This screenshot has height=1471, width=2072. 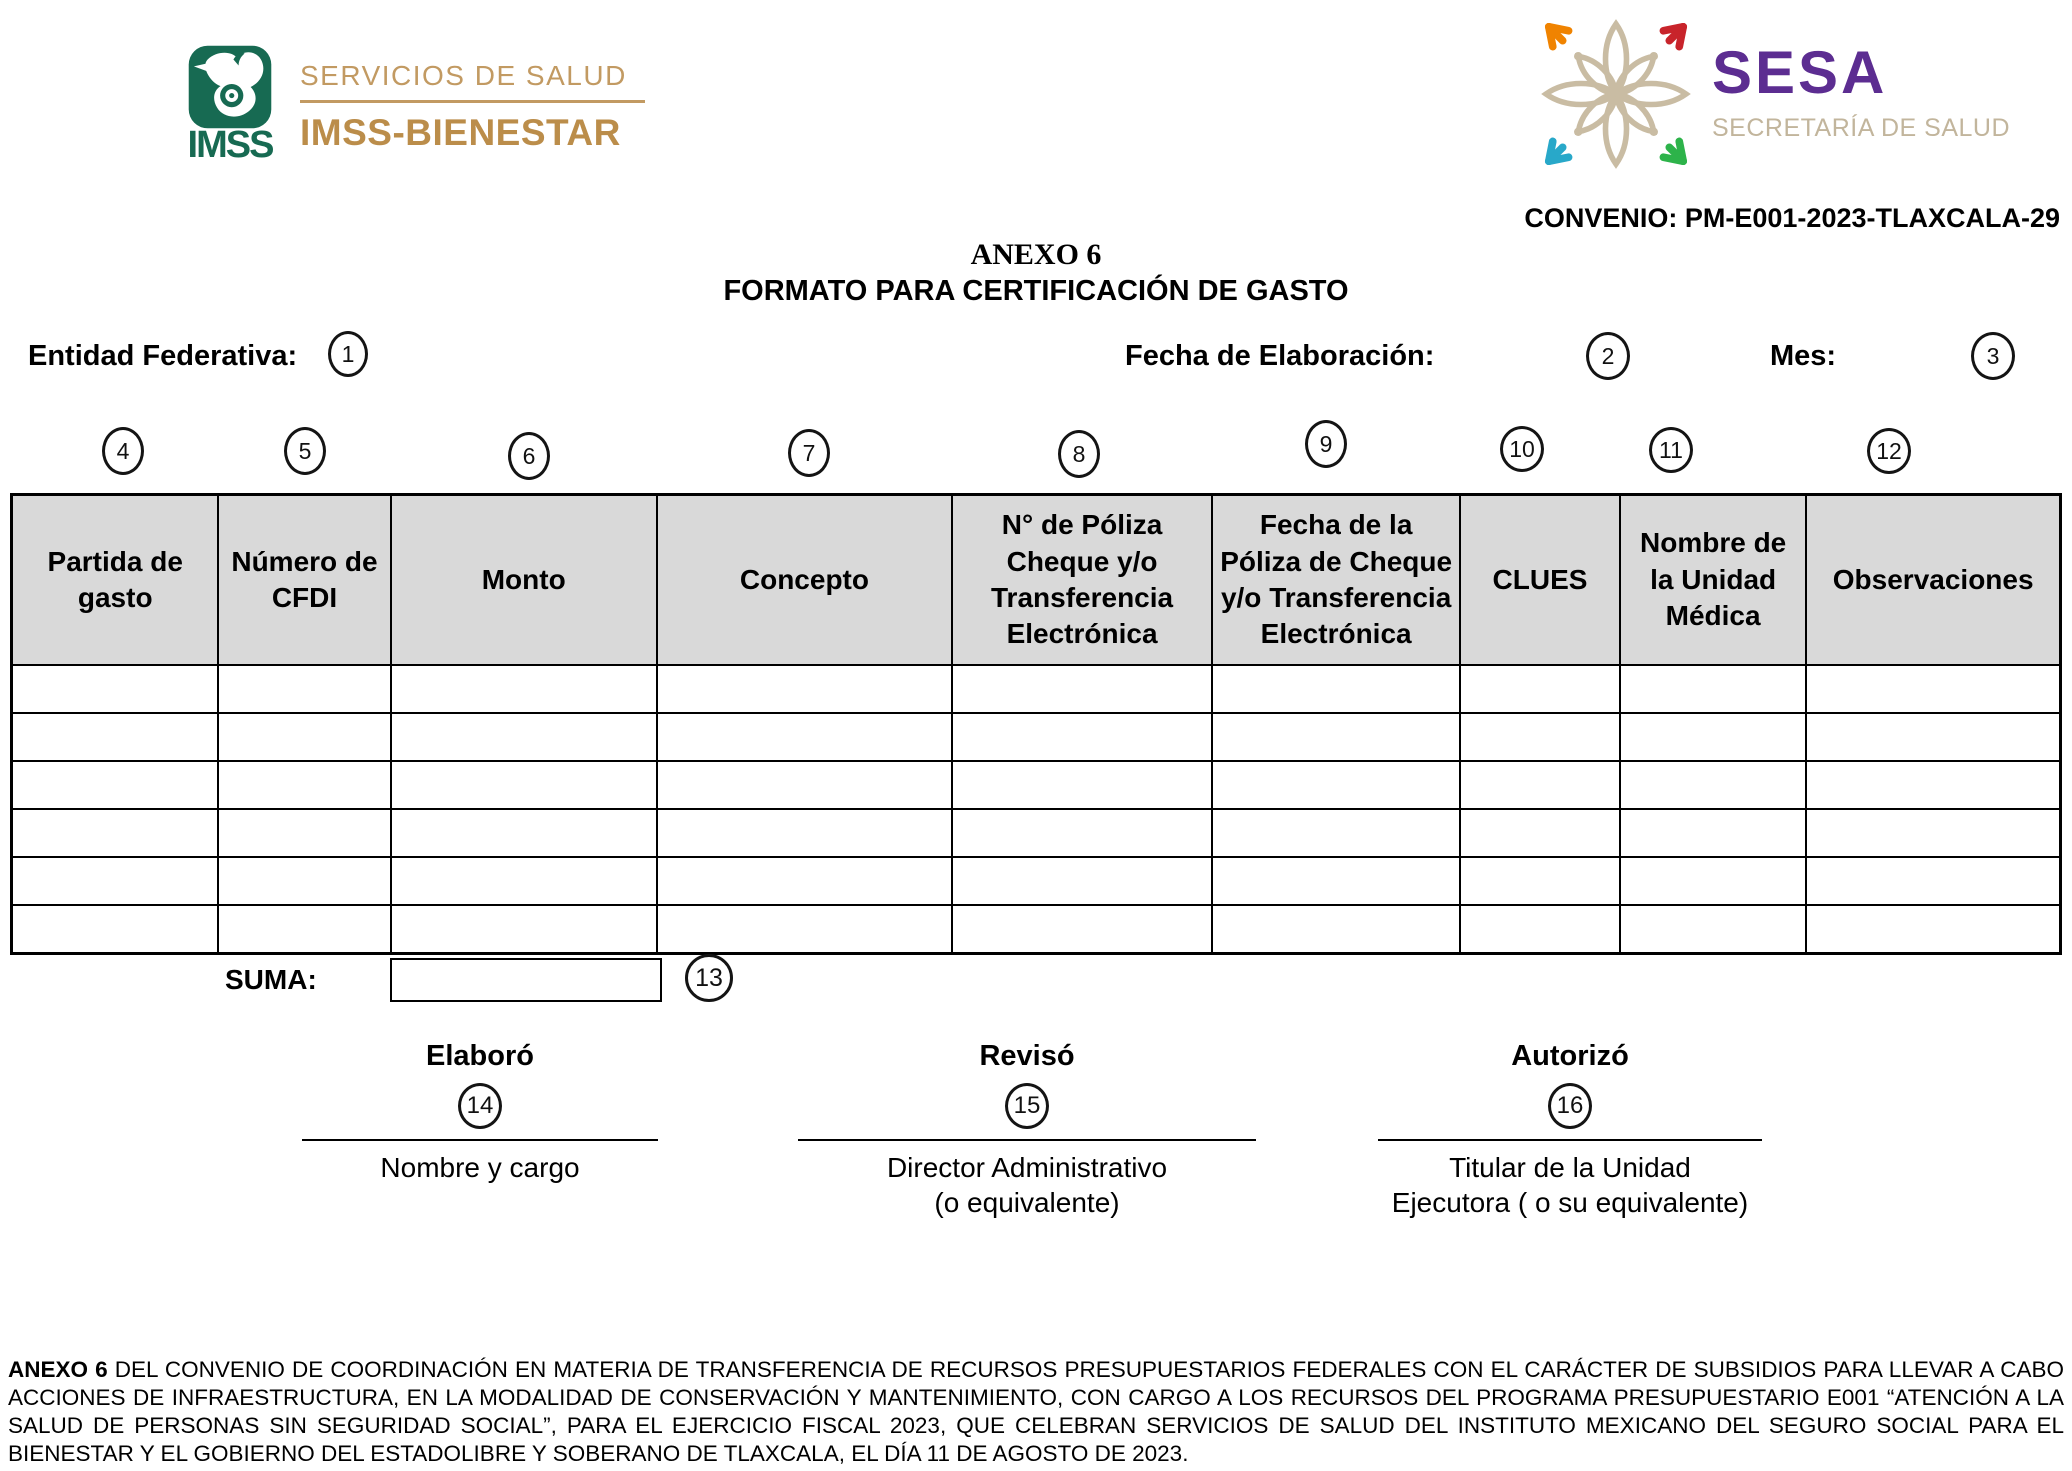 I want to click on circle-marker-2-number: 2, so click(x=1608, y=355).